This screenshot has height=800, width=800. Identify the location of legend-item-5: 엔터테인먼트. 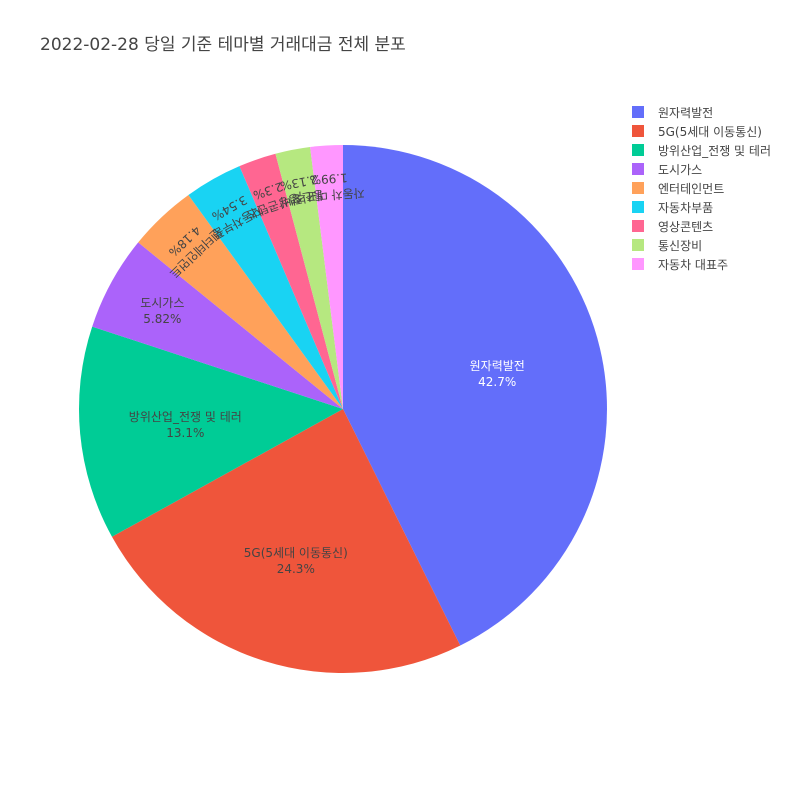
(678, 189).